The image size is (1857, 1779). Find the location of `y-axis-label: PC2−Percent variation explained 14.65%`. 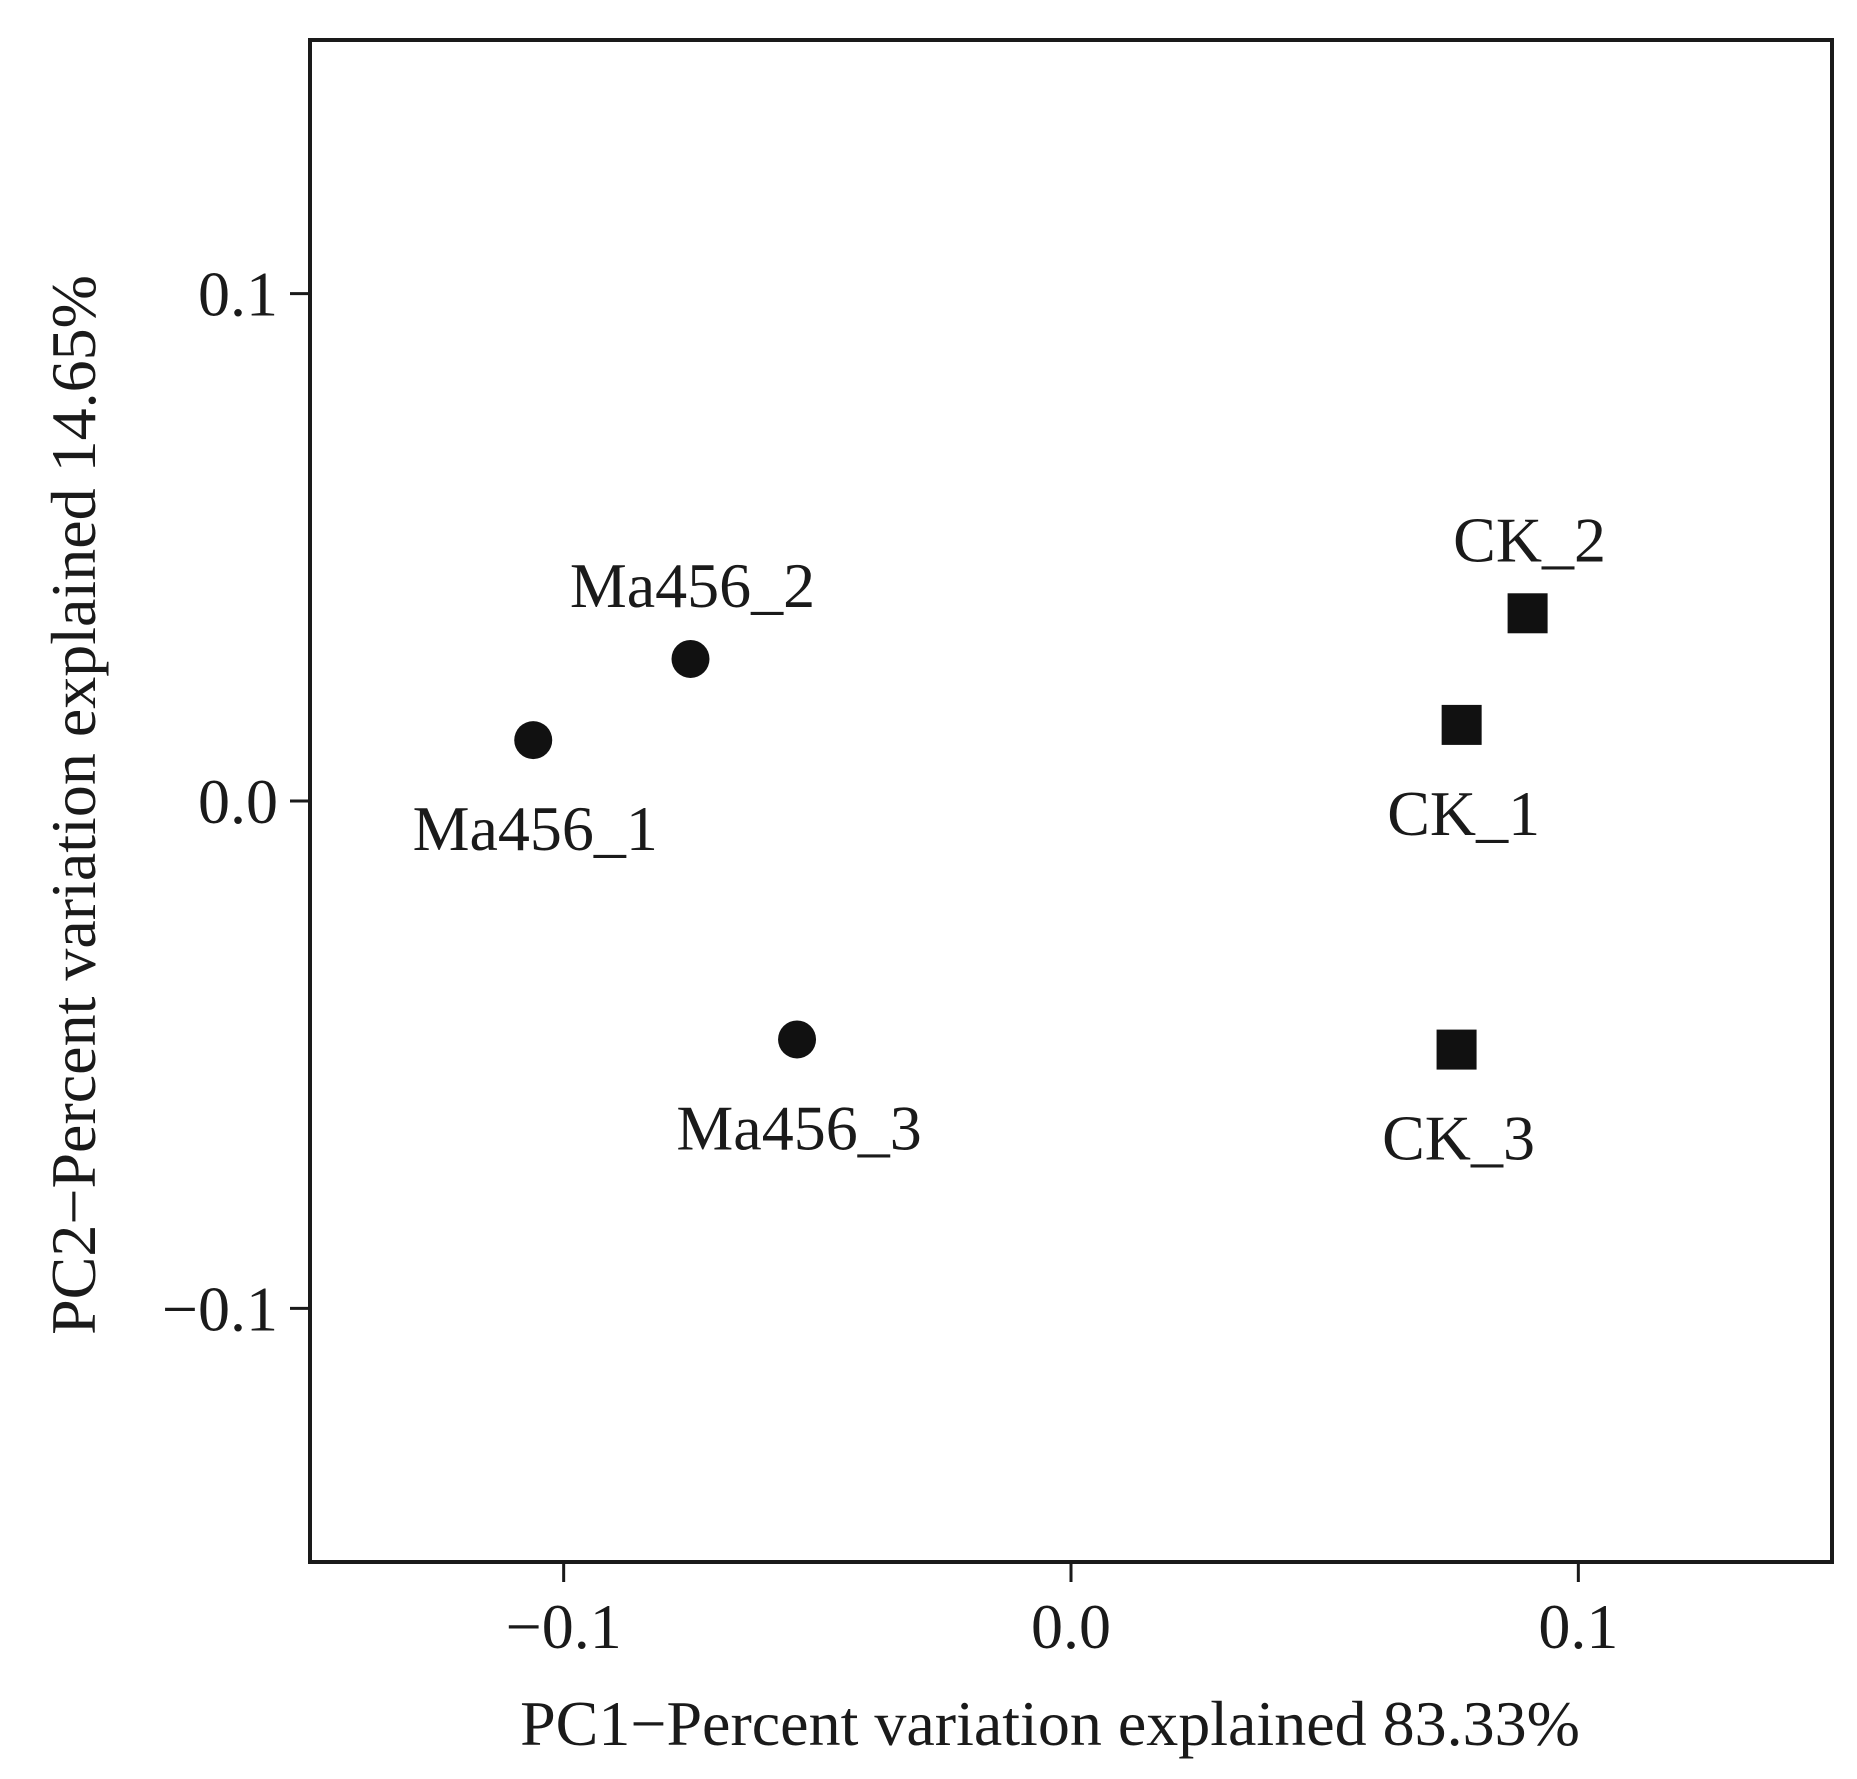

y-axis-label: PC2−Percent variation explained 14.65% is located at coordinates (73, 805).